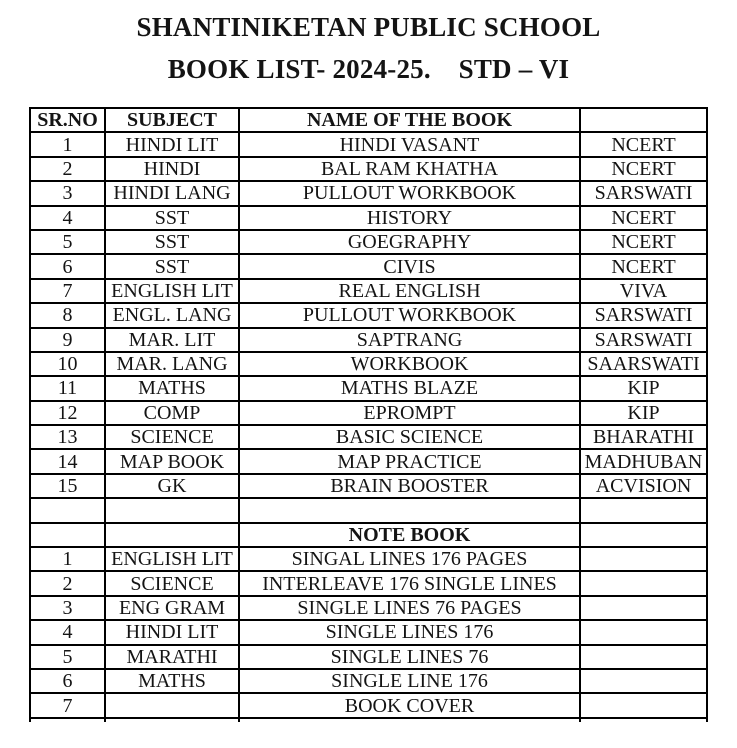  What do you see at coordinates (409, 266) in the screenshot?
I see `book-name-cell: CIVIS` at bounding box center [409, 266].